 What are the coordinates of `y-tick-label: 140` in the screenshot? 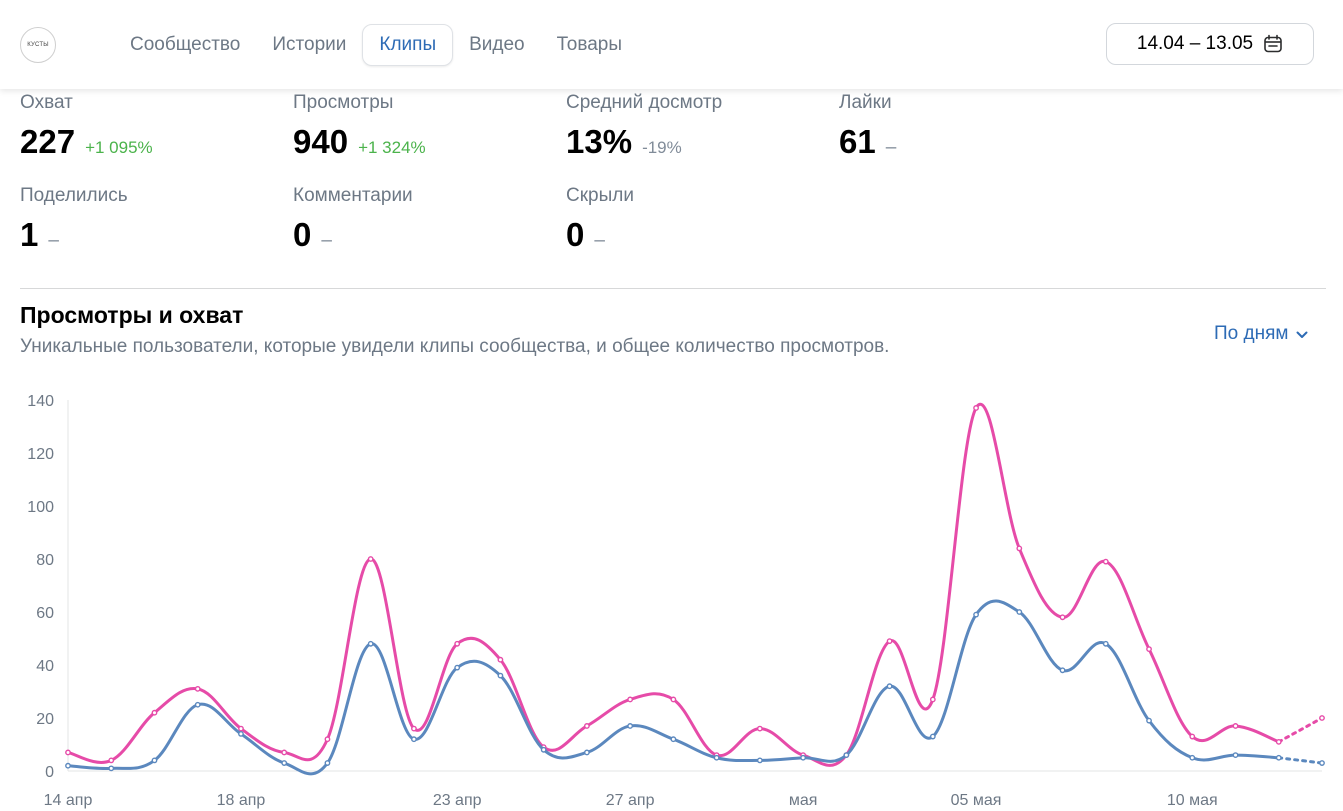 It's located at (40, 401).